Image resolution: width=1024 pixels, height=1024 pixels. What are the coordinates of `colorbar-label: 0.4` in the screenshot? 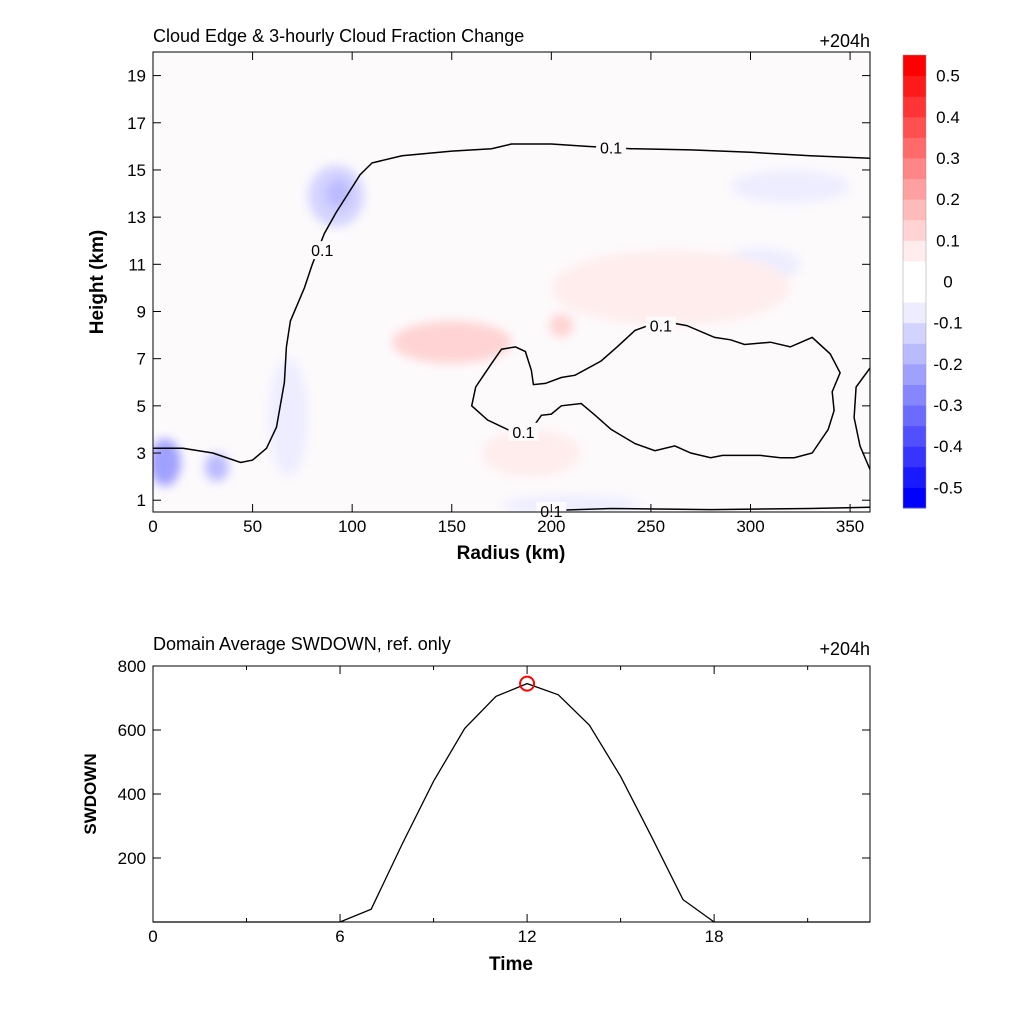 It's located at (948, 117).